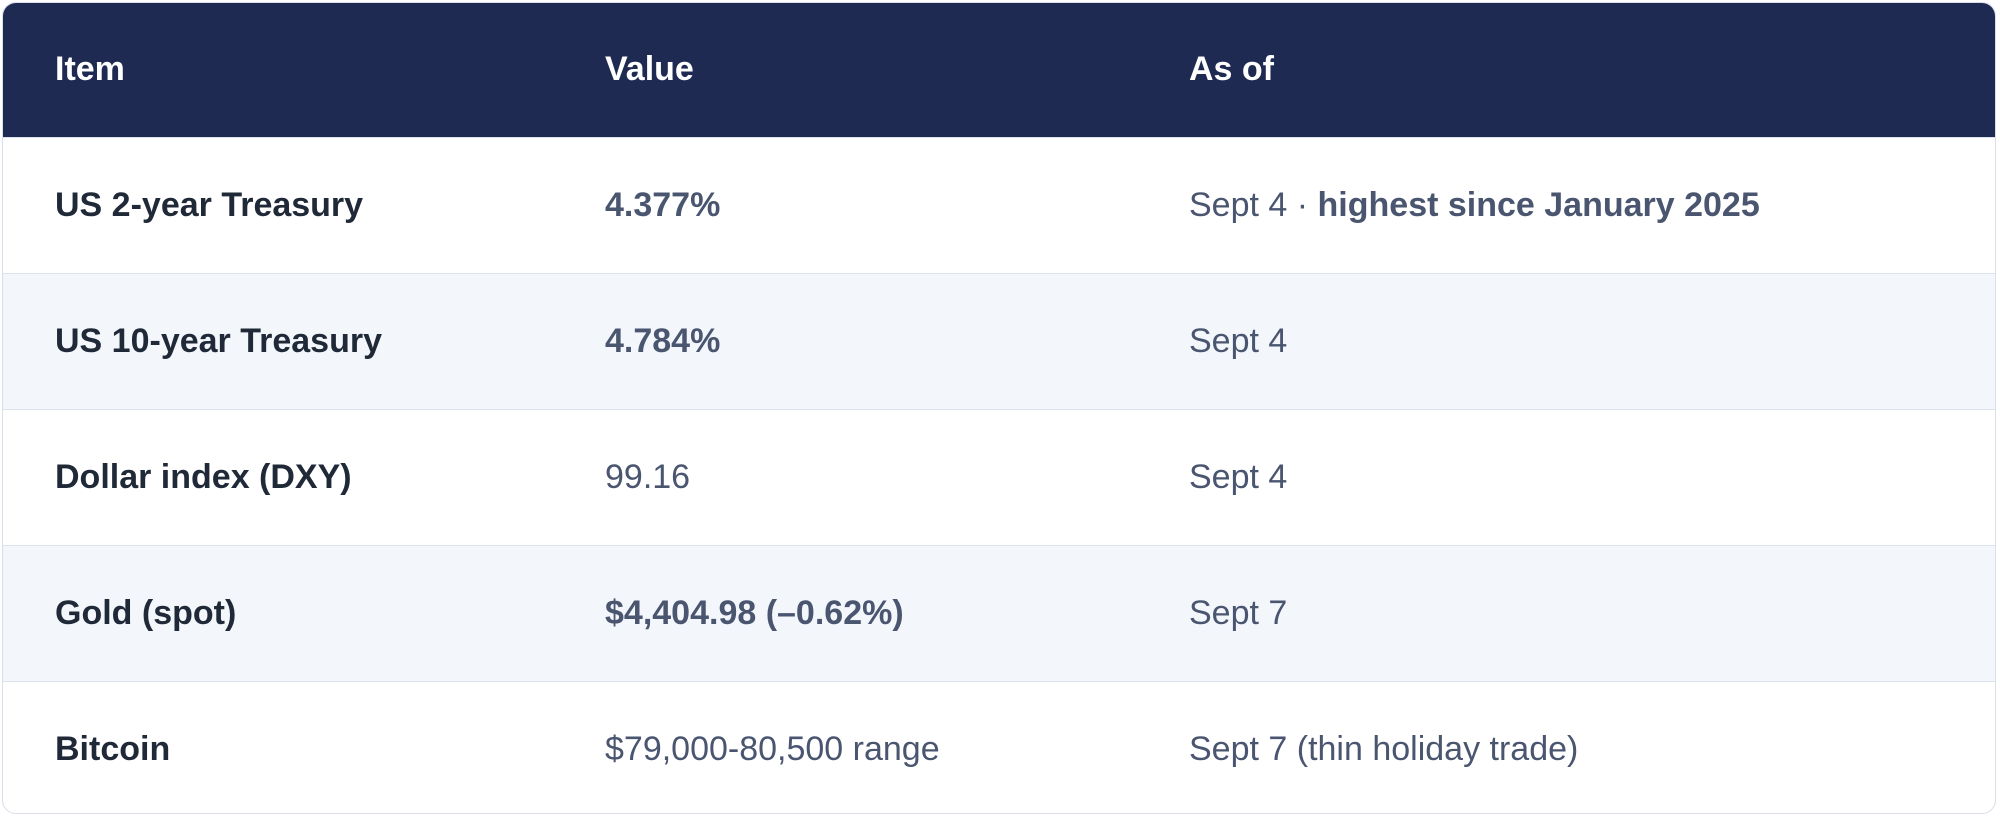 The width and height of the screenshot is (2000, 818). Describe the element at coordinates (1238, 612) in the screenshot. I see `date-cell: Sept 7` at that location.